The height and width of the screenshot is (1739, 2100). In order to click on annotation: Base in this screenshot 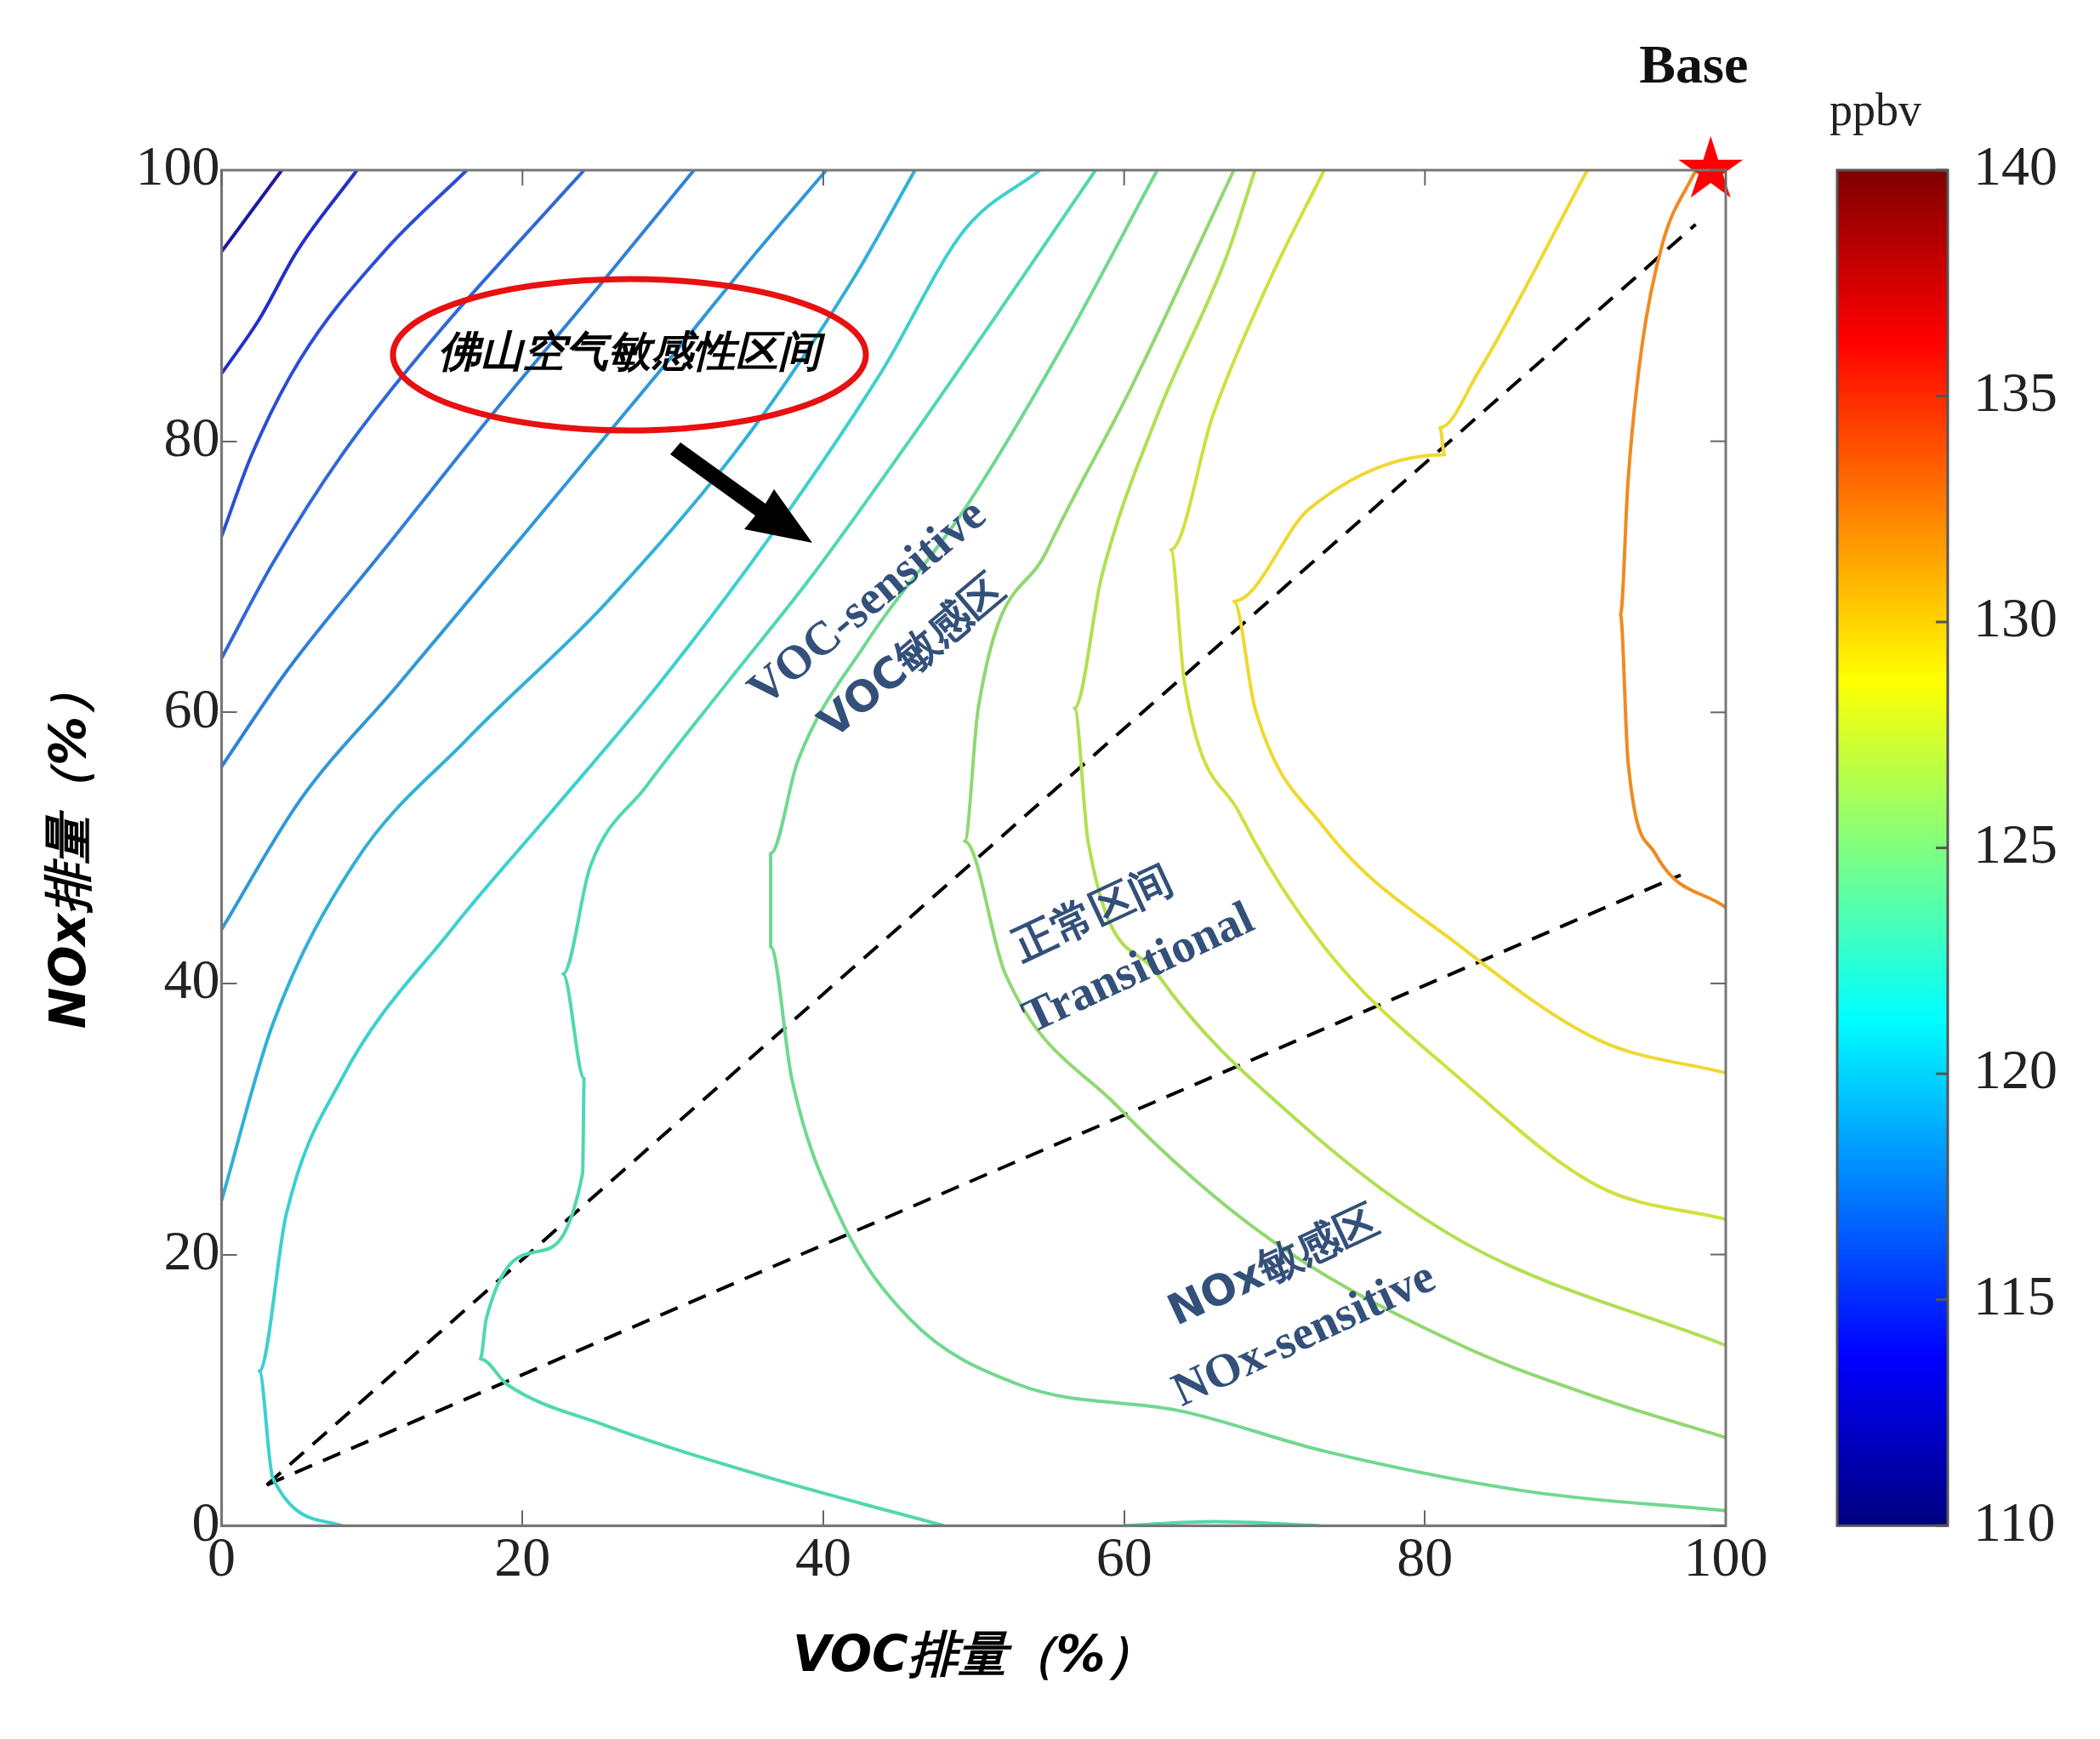, I will do `click(1694, 63)`.